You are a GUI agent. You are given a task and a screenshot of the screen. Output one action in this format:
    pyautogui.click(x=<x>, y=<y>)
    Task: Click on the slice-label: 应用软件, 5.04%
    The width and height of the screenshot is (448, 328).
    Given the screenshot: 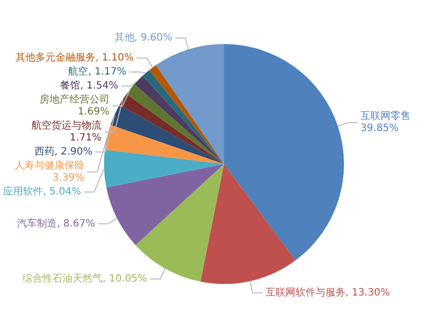 What is the action you would take?
    pyautogui.click(x=42, y=192)
    